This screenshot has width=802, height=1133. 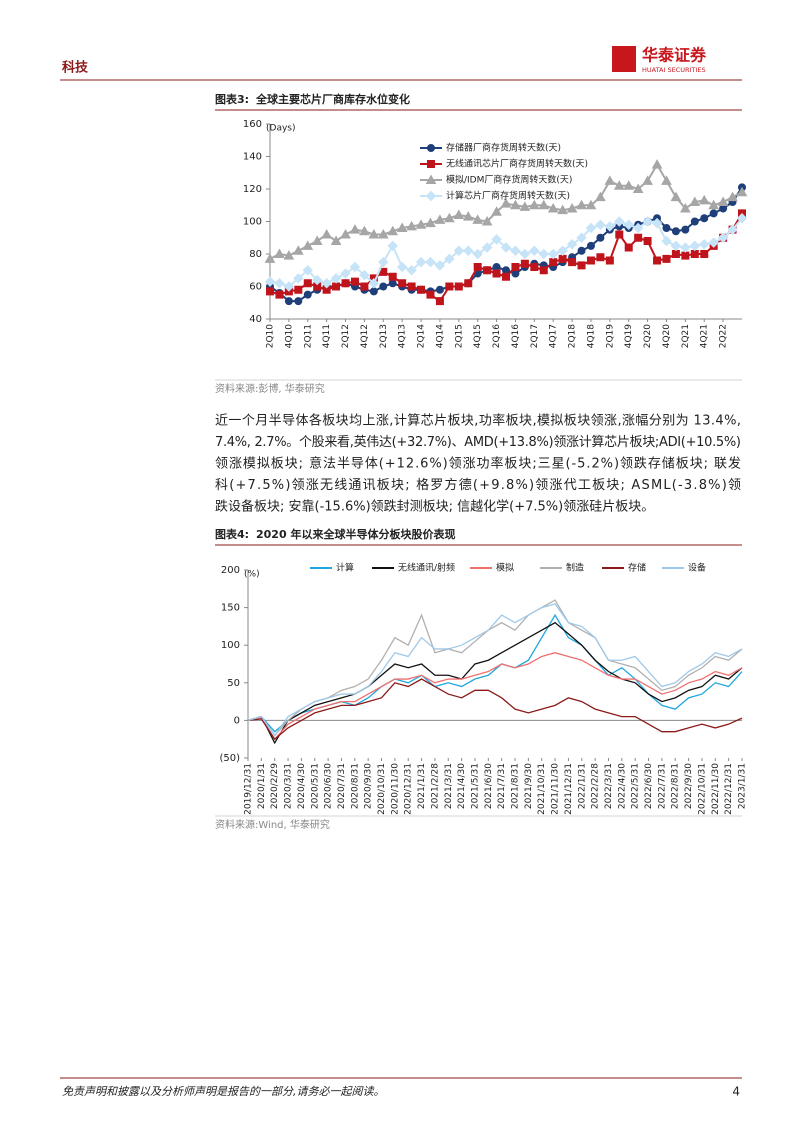 What do you see at coordinates (569, 789) in the screenshot?
I see `x-tick-label: 2021/12/31` at bounding box center [569, 789].